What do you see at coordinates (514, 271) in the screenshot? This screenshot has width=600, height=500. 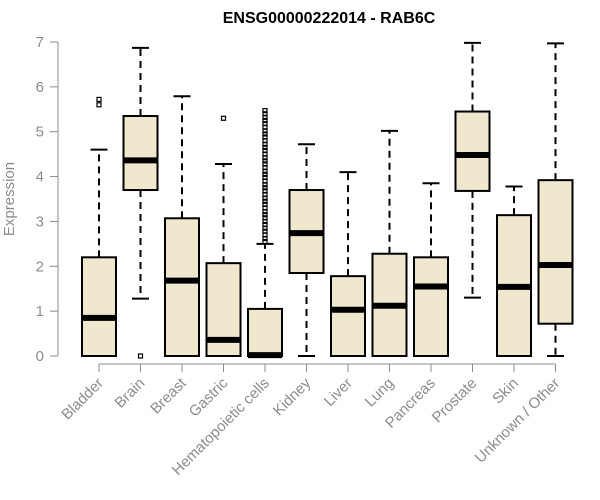 I see `box-skin` at bounding box center [514, 271].